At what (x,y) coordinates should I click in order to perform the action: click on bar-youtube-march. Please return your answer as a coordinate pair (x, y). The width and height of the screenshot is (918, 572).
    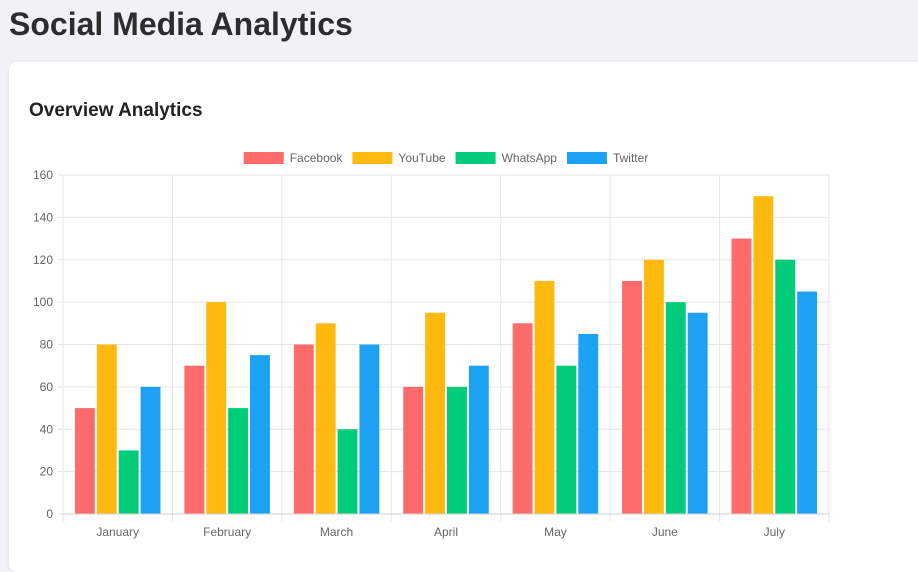
    Looking at the image, I should click on (325, 418).